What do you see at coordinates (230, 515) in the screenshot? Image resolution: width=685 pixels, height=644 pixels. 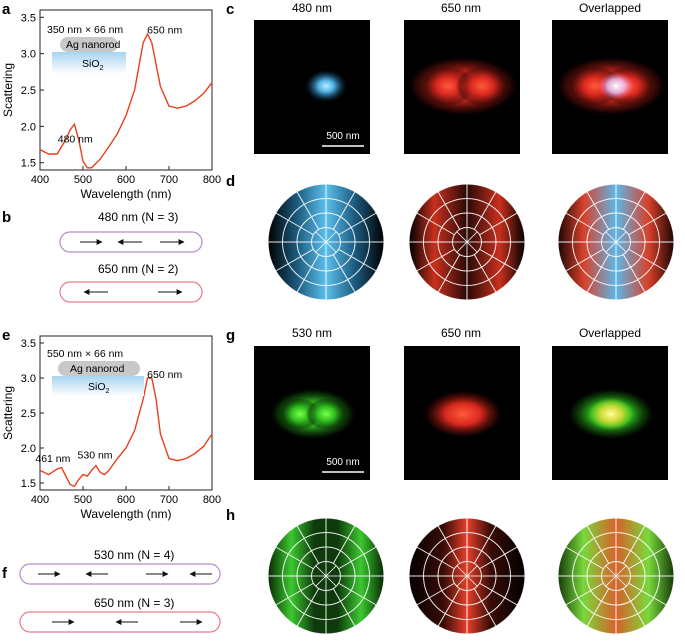 I see `panel-label-h: h` at bounding box center [230, 515].